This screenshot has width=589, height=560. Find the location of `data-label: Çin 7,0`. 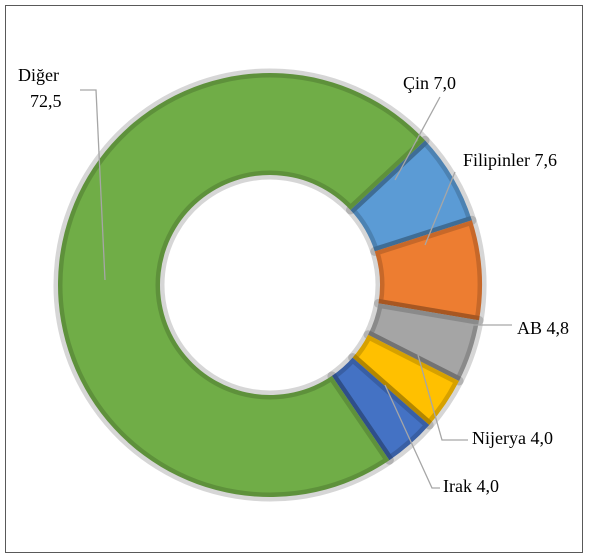

data-label: Çin 7,0 is located at coordinates (429, 83).